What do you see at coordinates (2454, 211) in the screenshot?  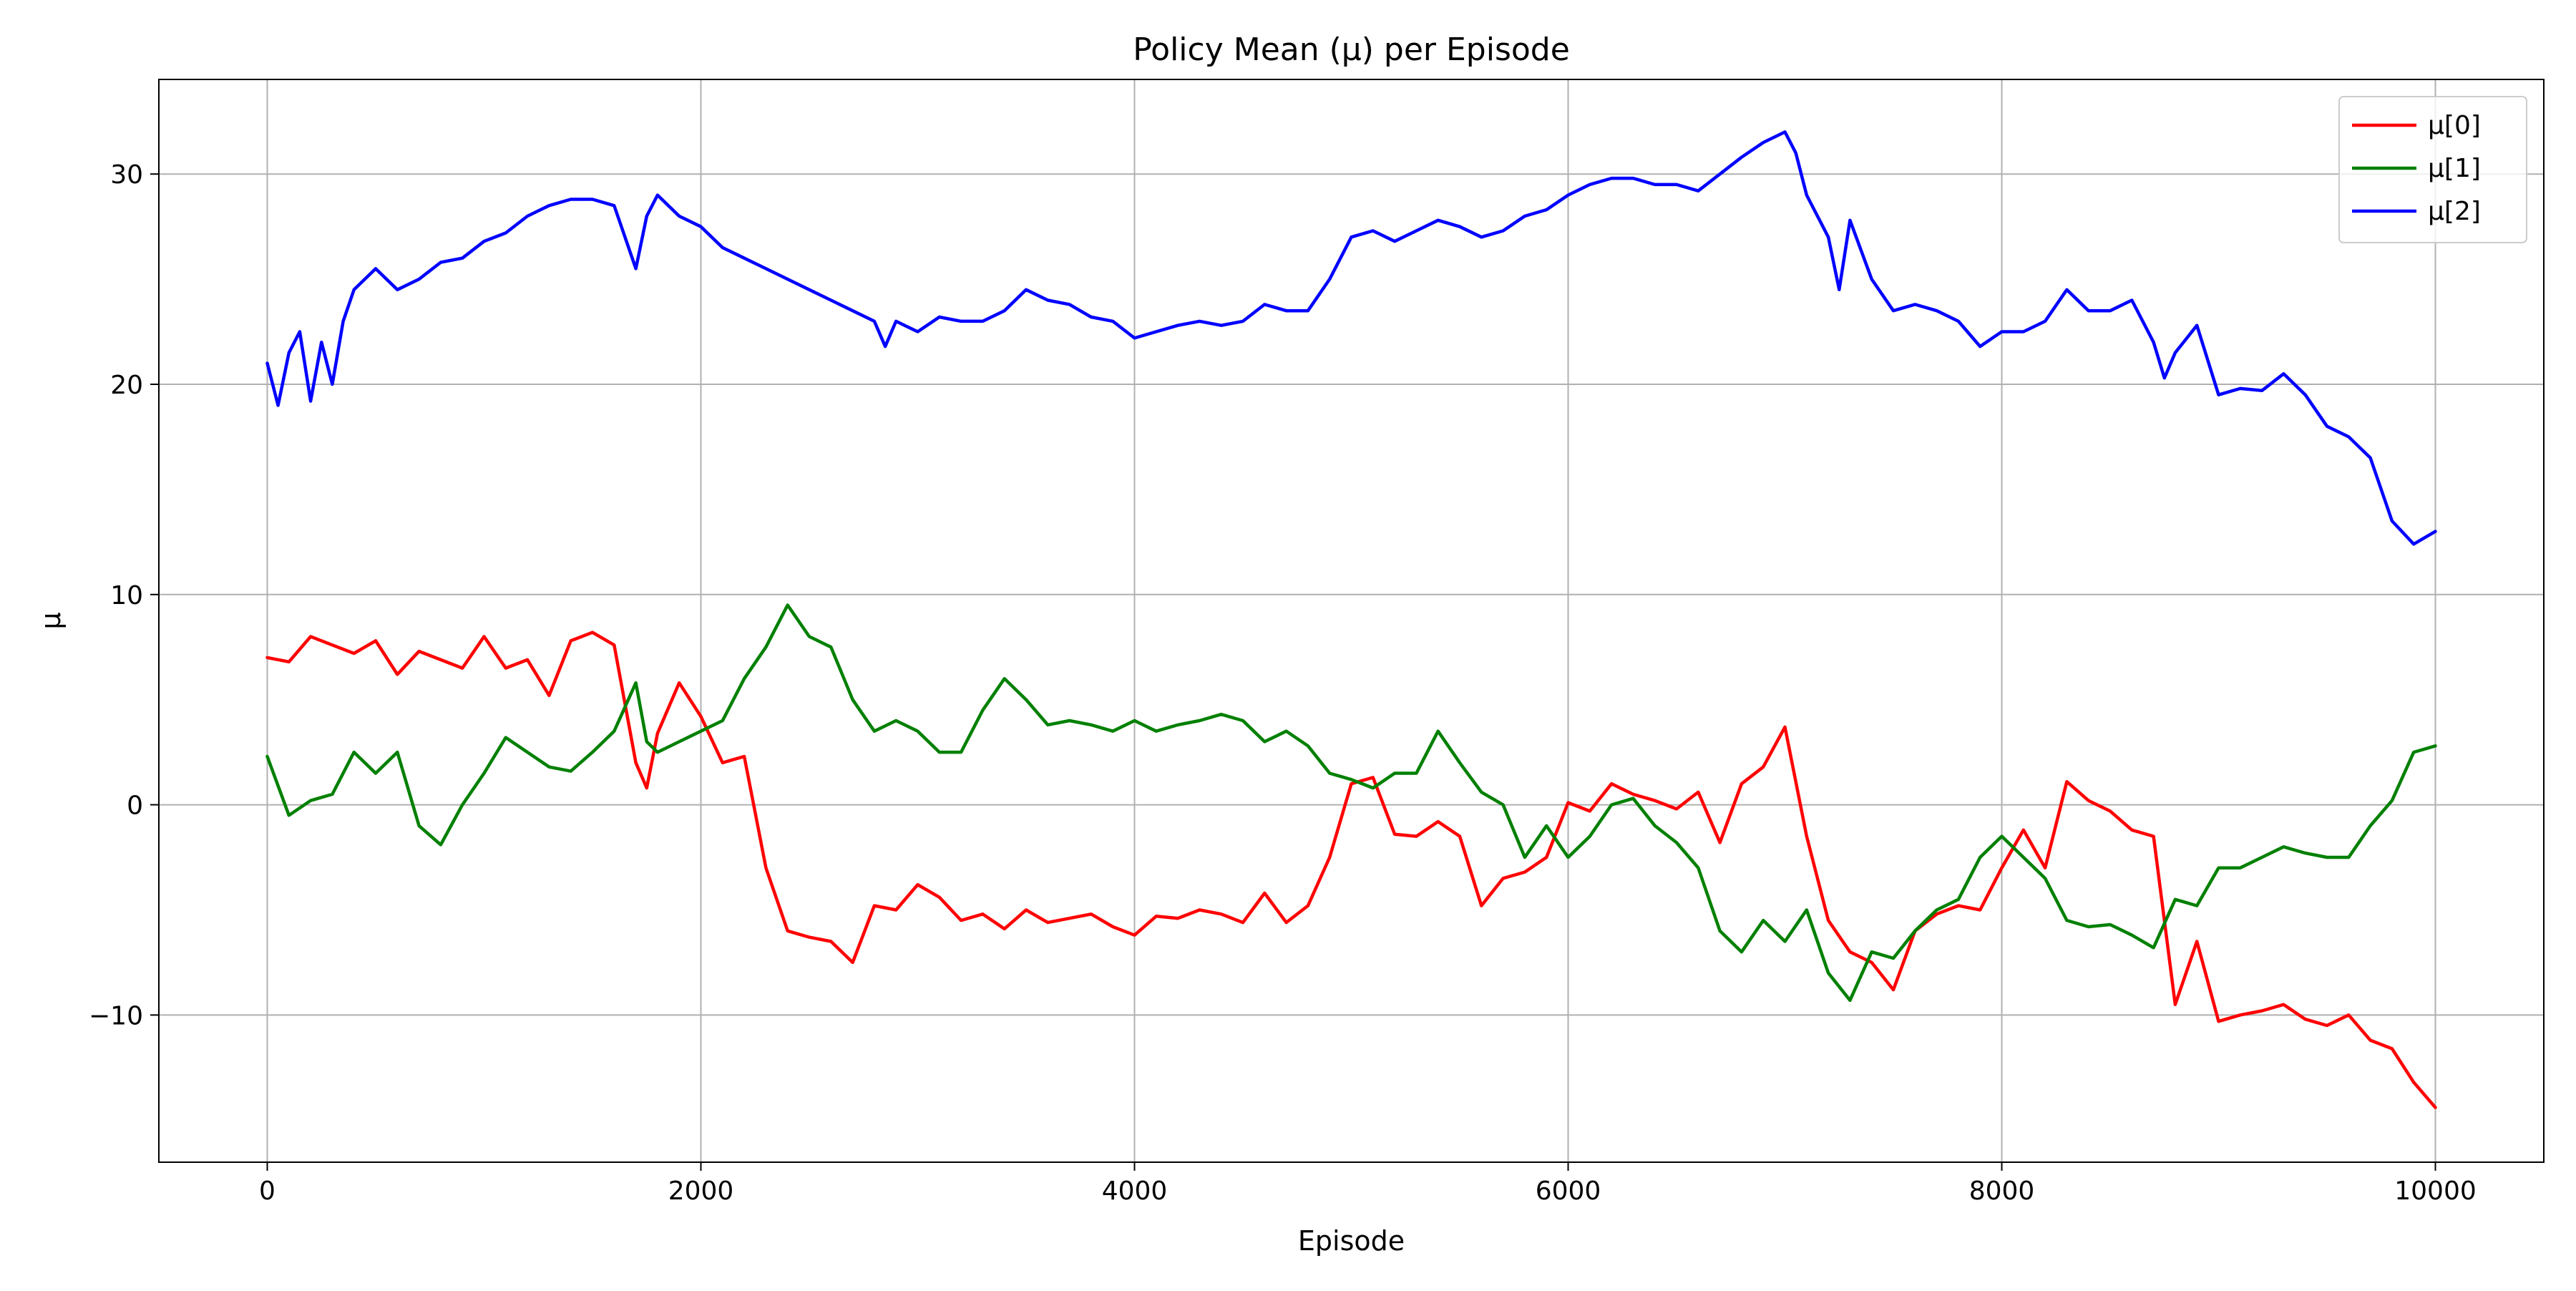 I see `legend-label-2: μ[2]` at bounding box center [2454, 211].